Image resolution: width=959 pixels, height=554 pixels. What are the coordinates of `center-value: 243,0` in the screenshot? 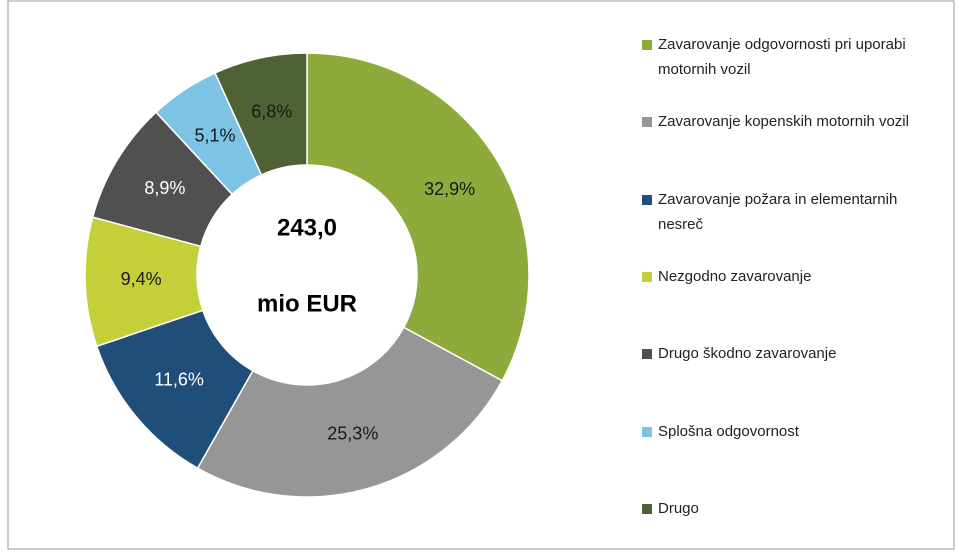 It's located at (307, 227).